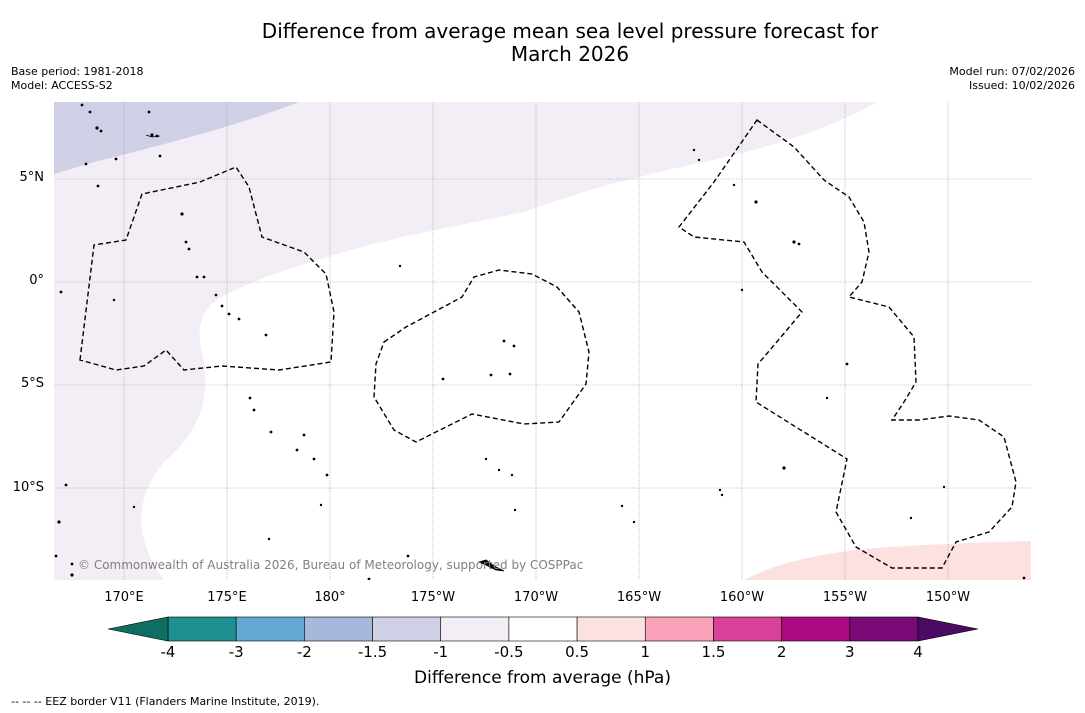  Describe the element at coordinates (28, 487) in the screenshot. I see `lat-label-10s: 10°S` at that location.